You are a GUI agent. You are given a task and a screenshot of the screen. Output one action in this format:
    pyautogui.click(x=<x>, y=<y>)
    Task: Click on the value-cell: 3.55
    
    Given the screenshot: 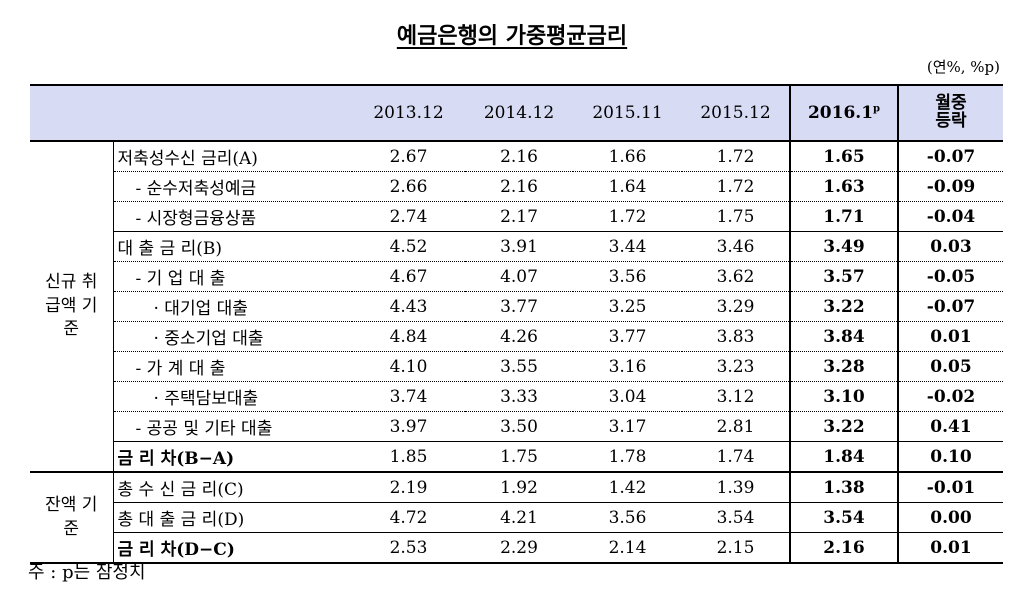 What is the action you would take?
    pyautogui.click(x=519, y=366)
    